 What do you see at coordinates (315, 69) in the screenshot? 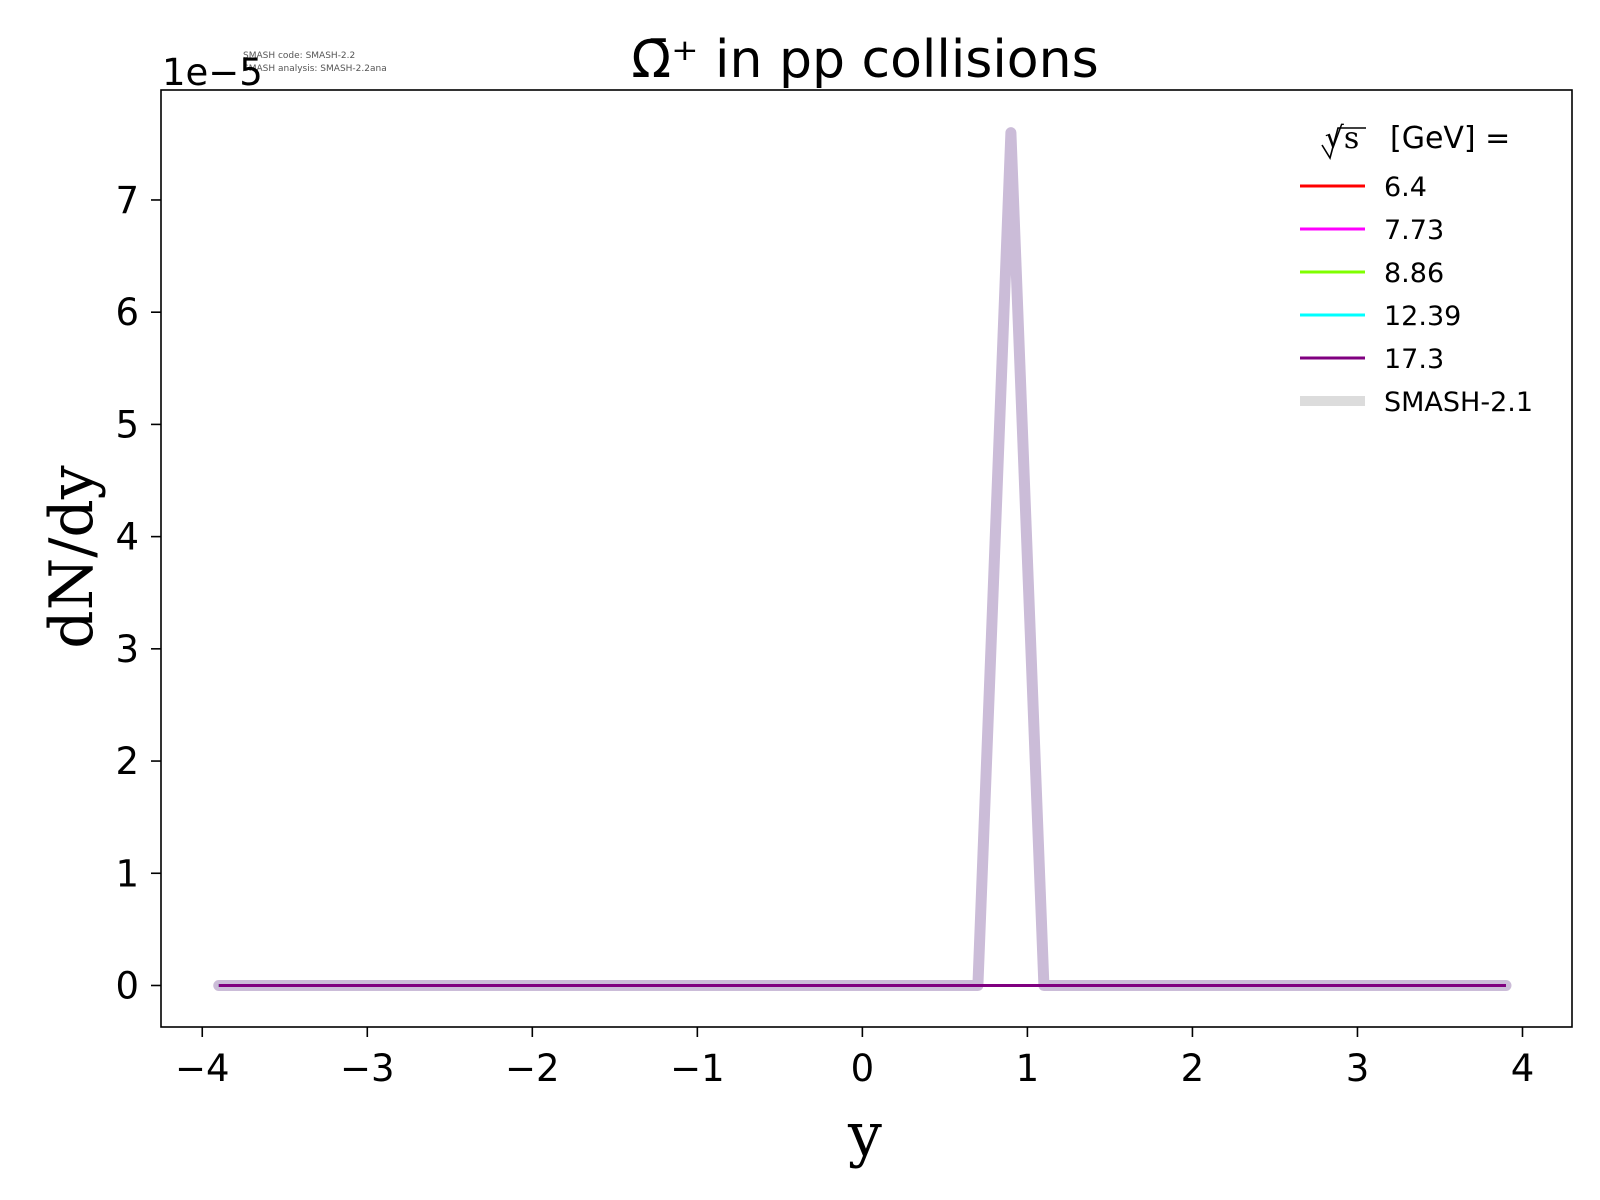
I see `watermark-analysis: SMASH analysis: SMASH-2.2ana` at bounding box center [315, 69].